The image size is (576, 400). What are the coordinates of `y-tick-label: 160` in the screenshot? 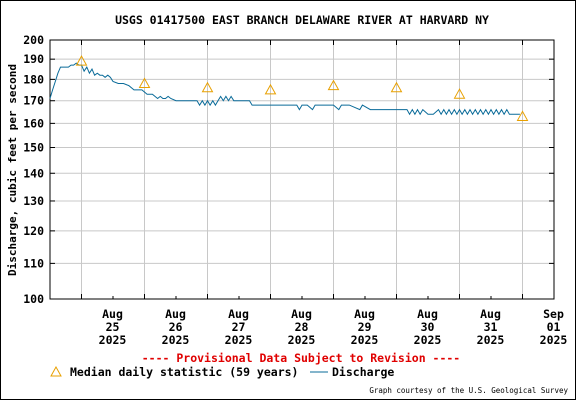 It's located at (33, 123).